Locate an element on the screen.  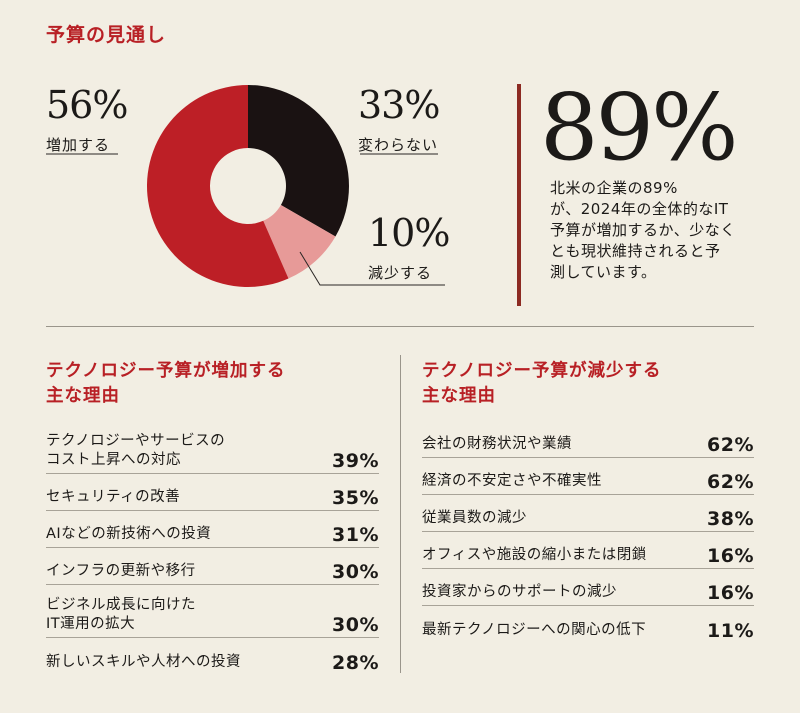
increase-reason-value: 35% is located at coordinates (355, 498).